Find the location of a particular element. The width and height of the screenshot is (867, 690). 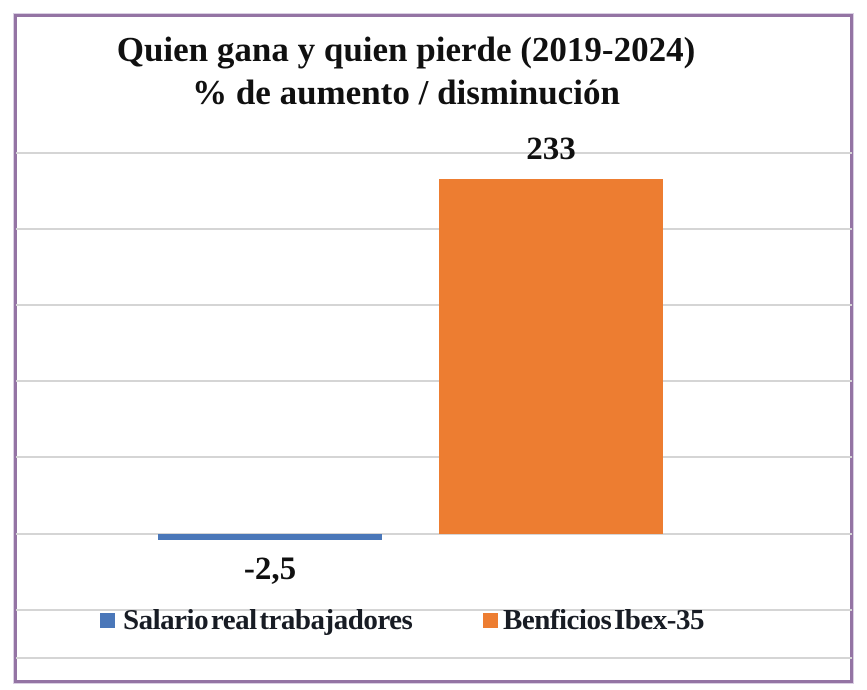

bar-salario-real is located at coordinates (270, 537).